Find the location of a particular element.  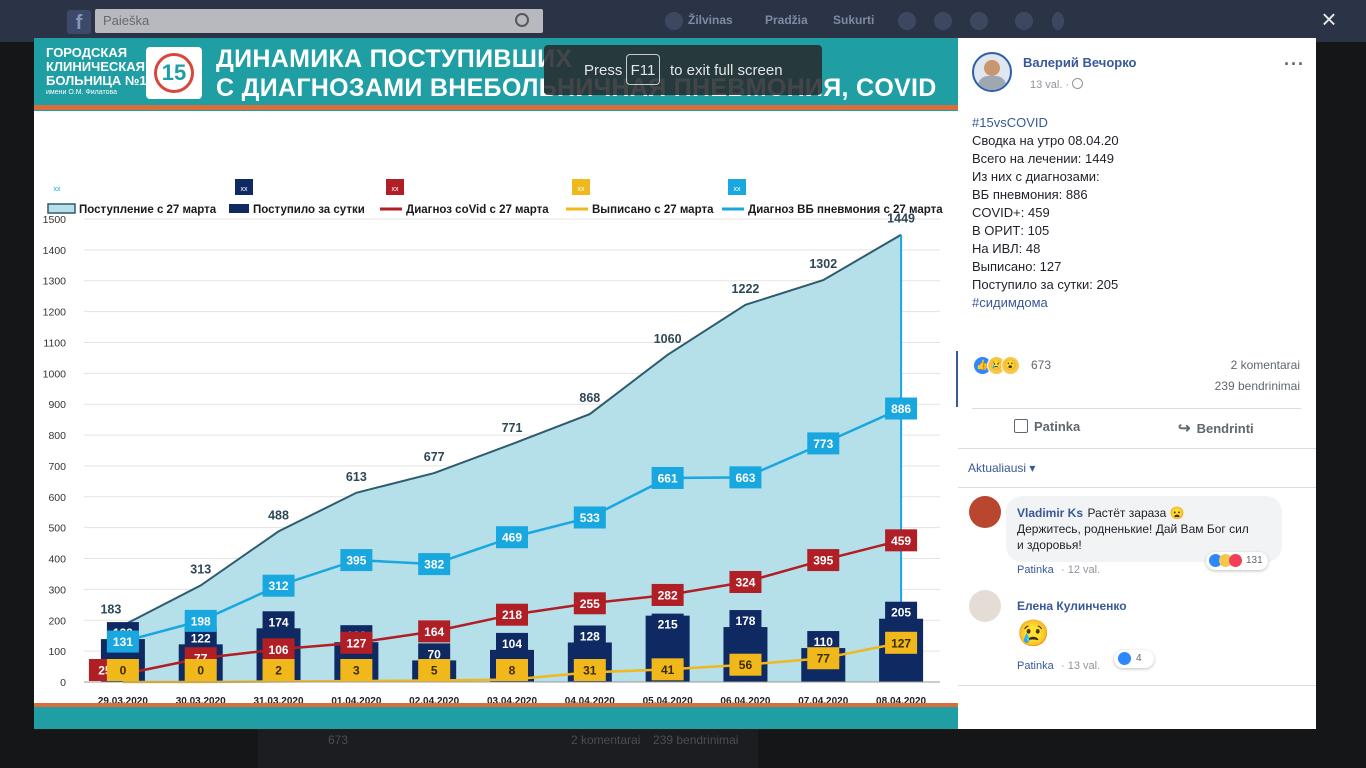

hospital-logo-number: 15 is located at coordinates (174, 73).